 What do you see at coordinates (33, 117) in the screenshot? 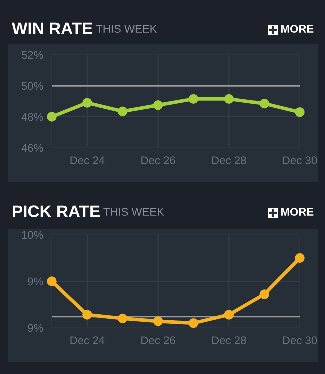
I see `y-tick-label: 48%` at bounding box center [33, 117].